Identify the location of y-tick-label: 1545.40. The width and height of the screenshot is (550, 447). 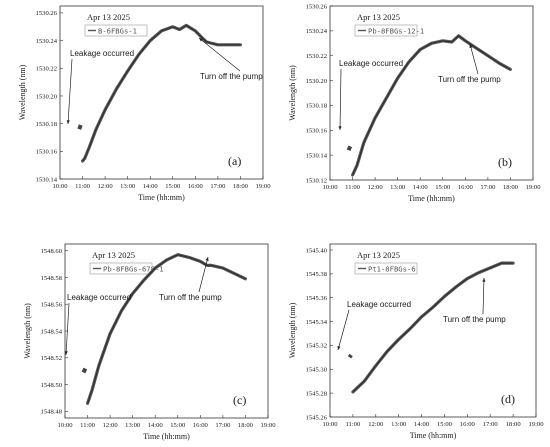
(317, 250).